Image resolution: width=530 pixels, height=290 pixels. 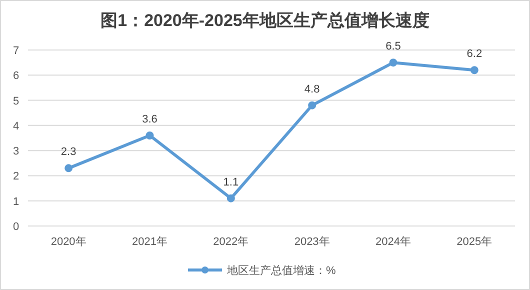 What do you see at coordinates (150, 119) in the screenshot?
I see `data-label: 3.6` at bounding box center [150, 119].